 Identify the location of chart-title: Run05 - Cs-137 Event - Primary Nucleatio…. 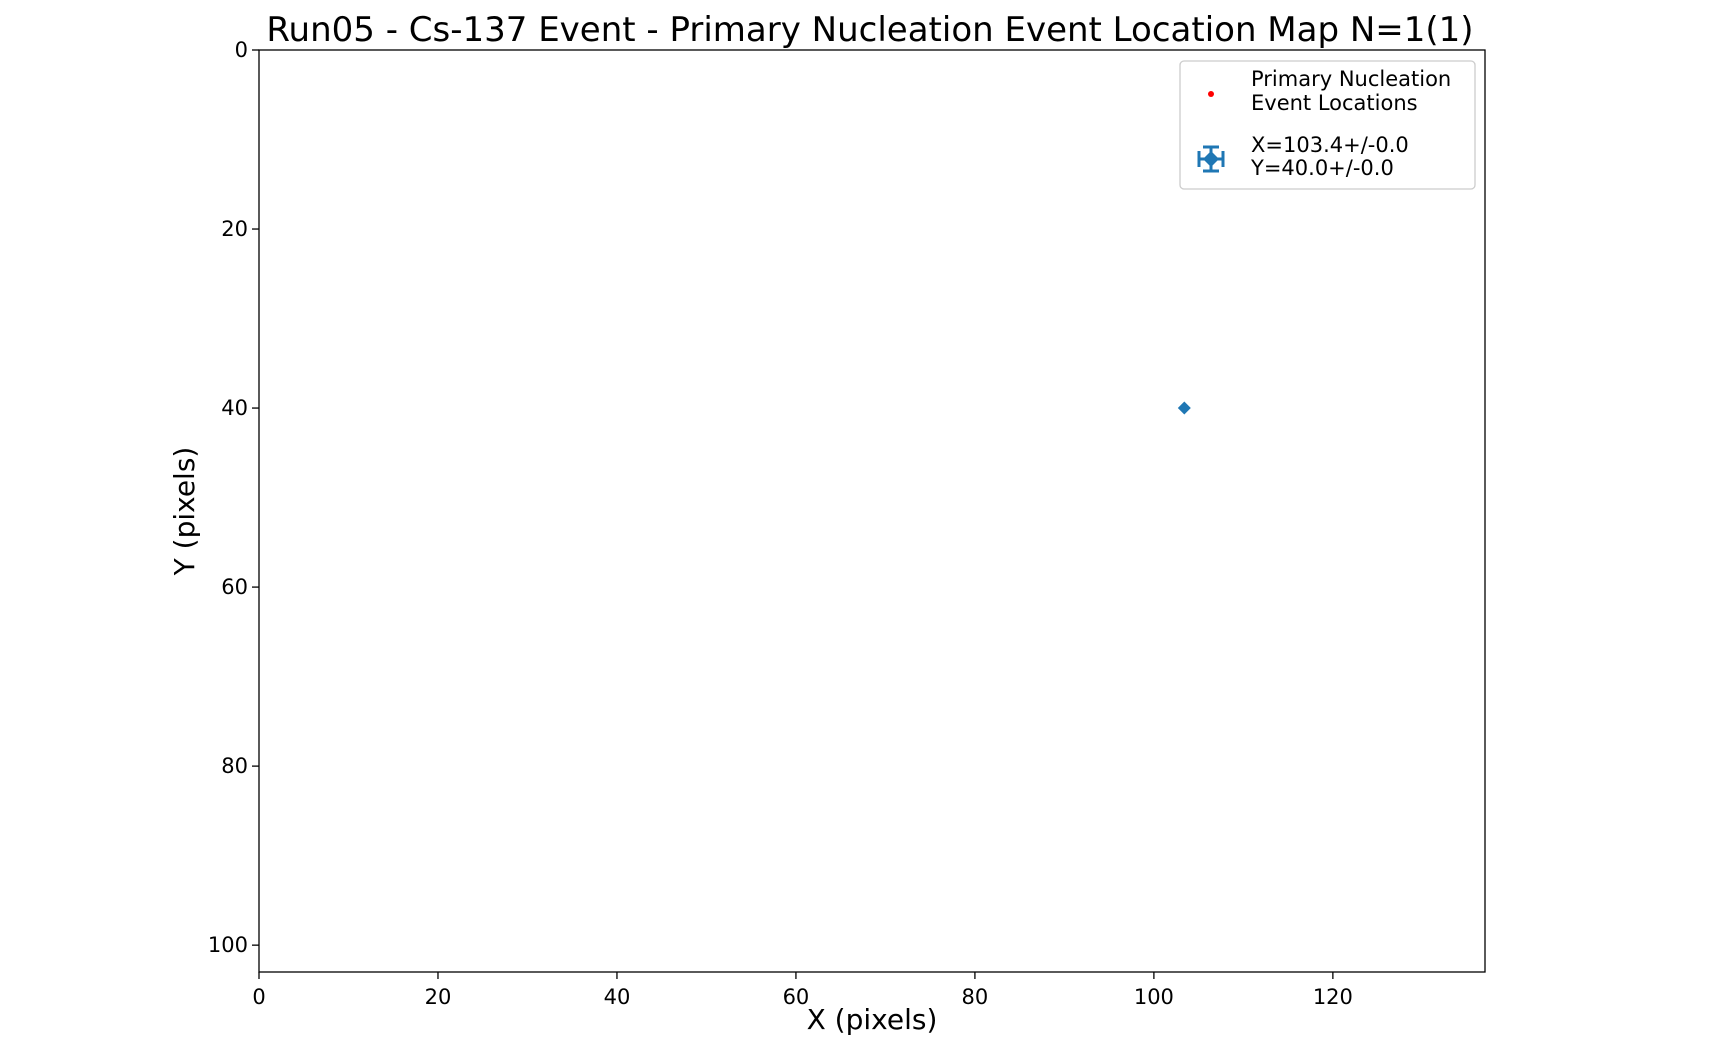
(869, 30).